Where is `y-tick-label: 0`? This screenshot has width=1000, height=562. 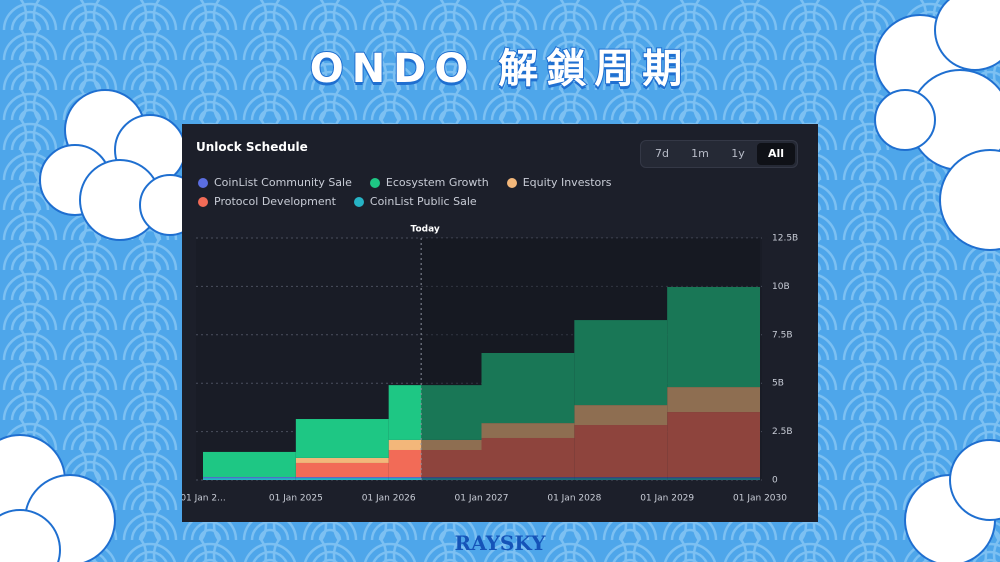
y-tick-label: 0 is located at coordinates (775, 481).